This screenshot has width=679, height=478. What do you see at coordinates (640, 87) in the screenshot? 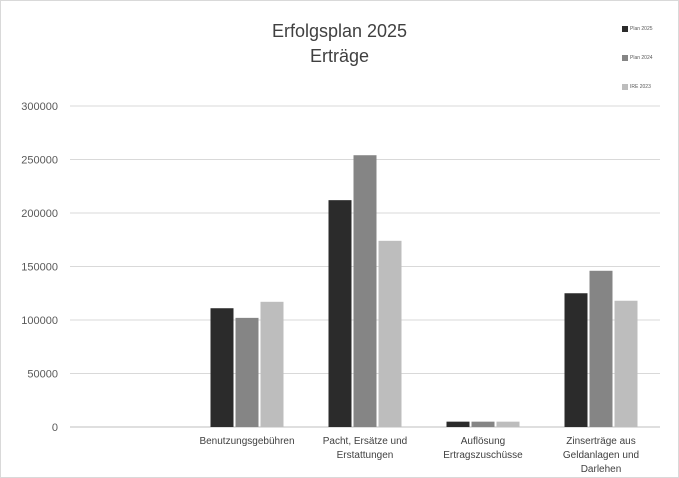
I see `legend-label: IRE 2023` at bounding box center [640, 87].